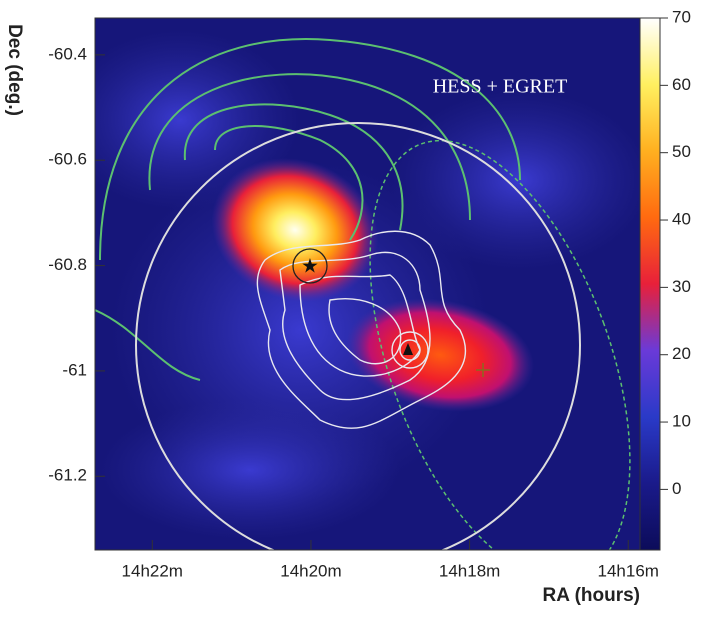  What do you see at coordinates (408, 349) in the screenshot?
I see `triangle-marker` at bounding box center [408, 349].